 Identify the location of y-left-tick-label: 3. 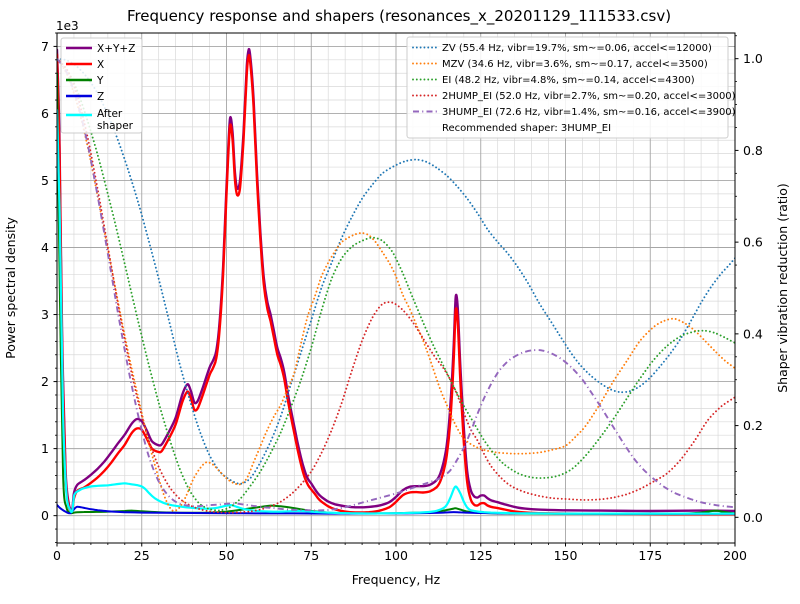
(45, 314).